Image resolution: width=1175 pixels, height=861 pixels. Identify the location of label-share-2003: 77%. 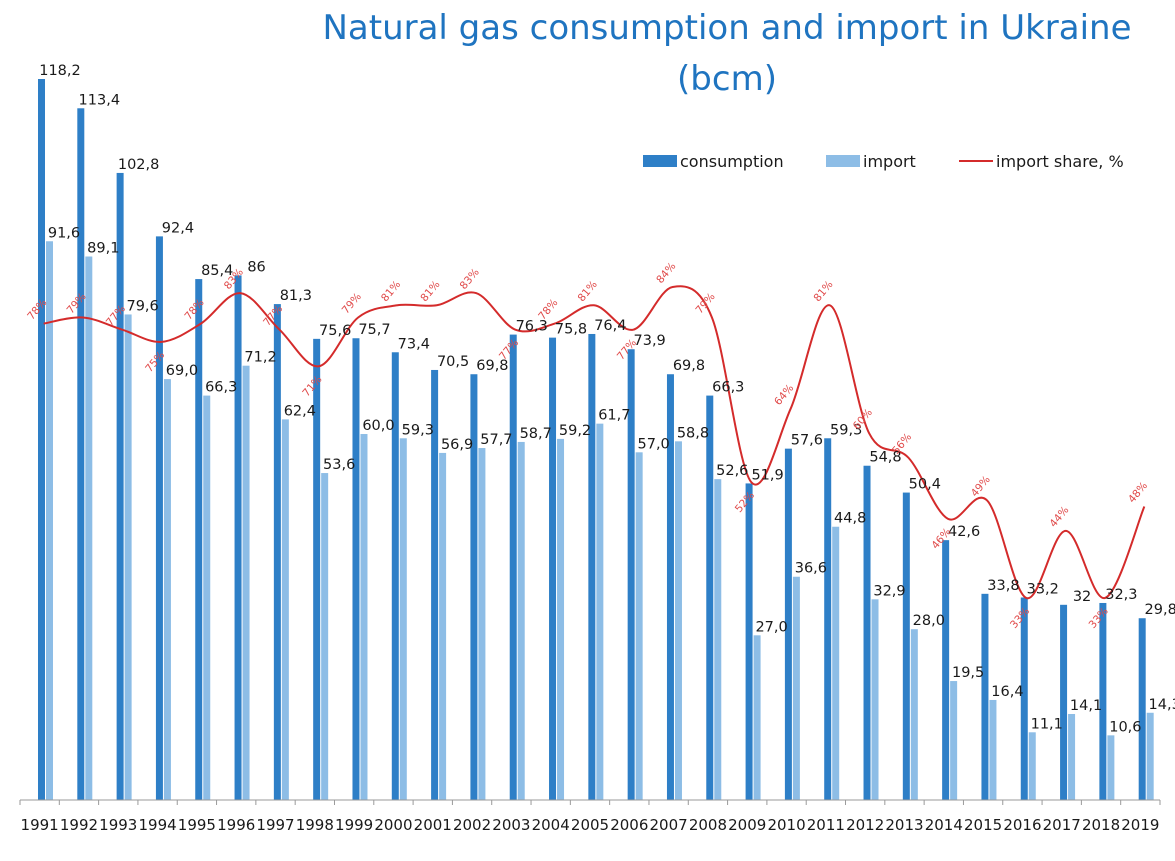
(509, 350).